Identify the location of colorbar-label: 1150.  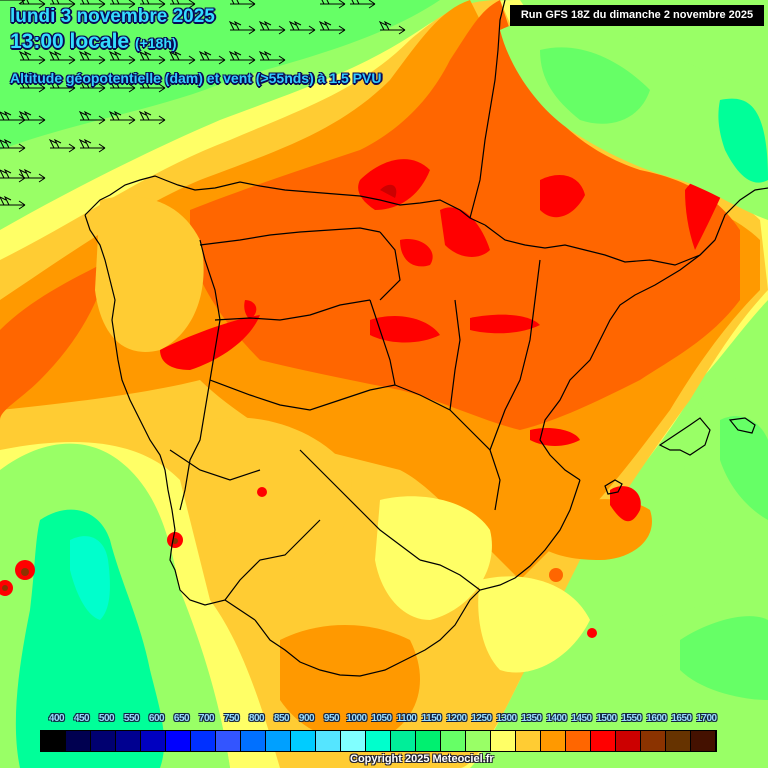
(431, 718).